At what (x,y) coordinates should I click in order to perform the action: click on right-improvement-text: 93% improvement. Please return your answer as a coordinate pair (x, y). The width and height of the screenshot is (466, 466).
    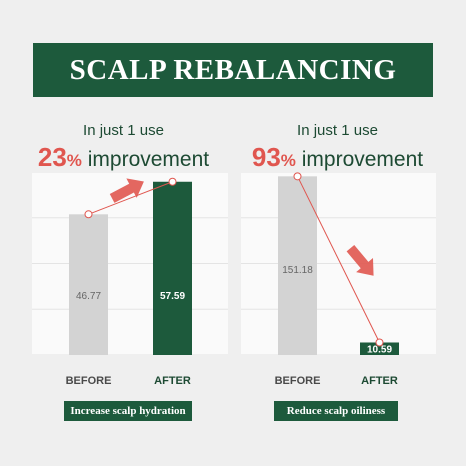
    Looking at the image, I should click on (337, 159).